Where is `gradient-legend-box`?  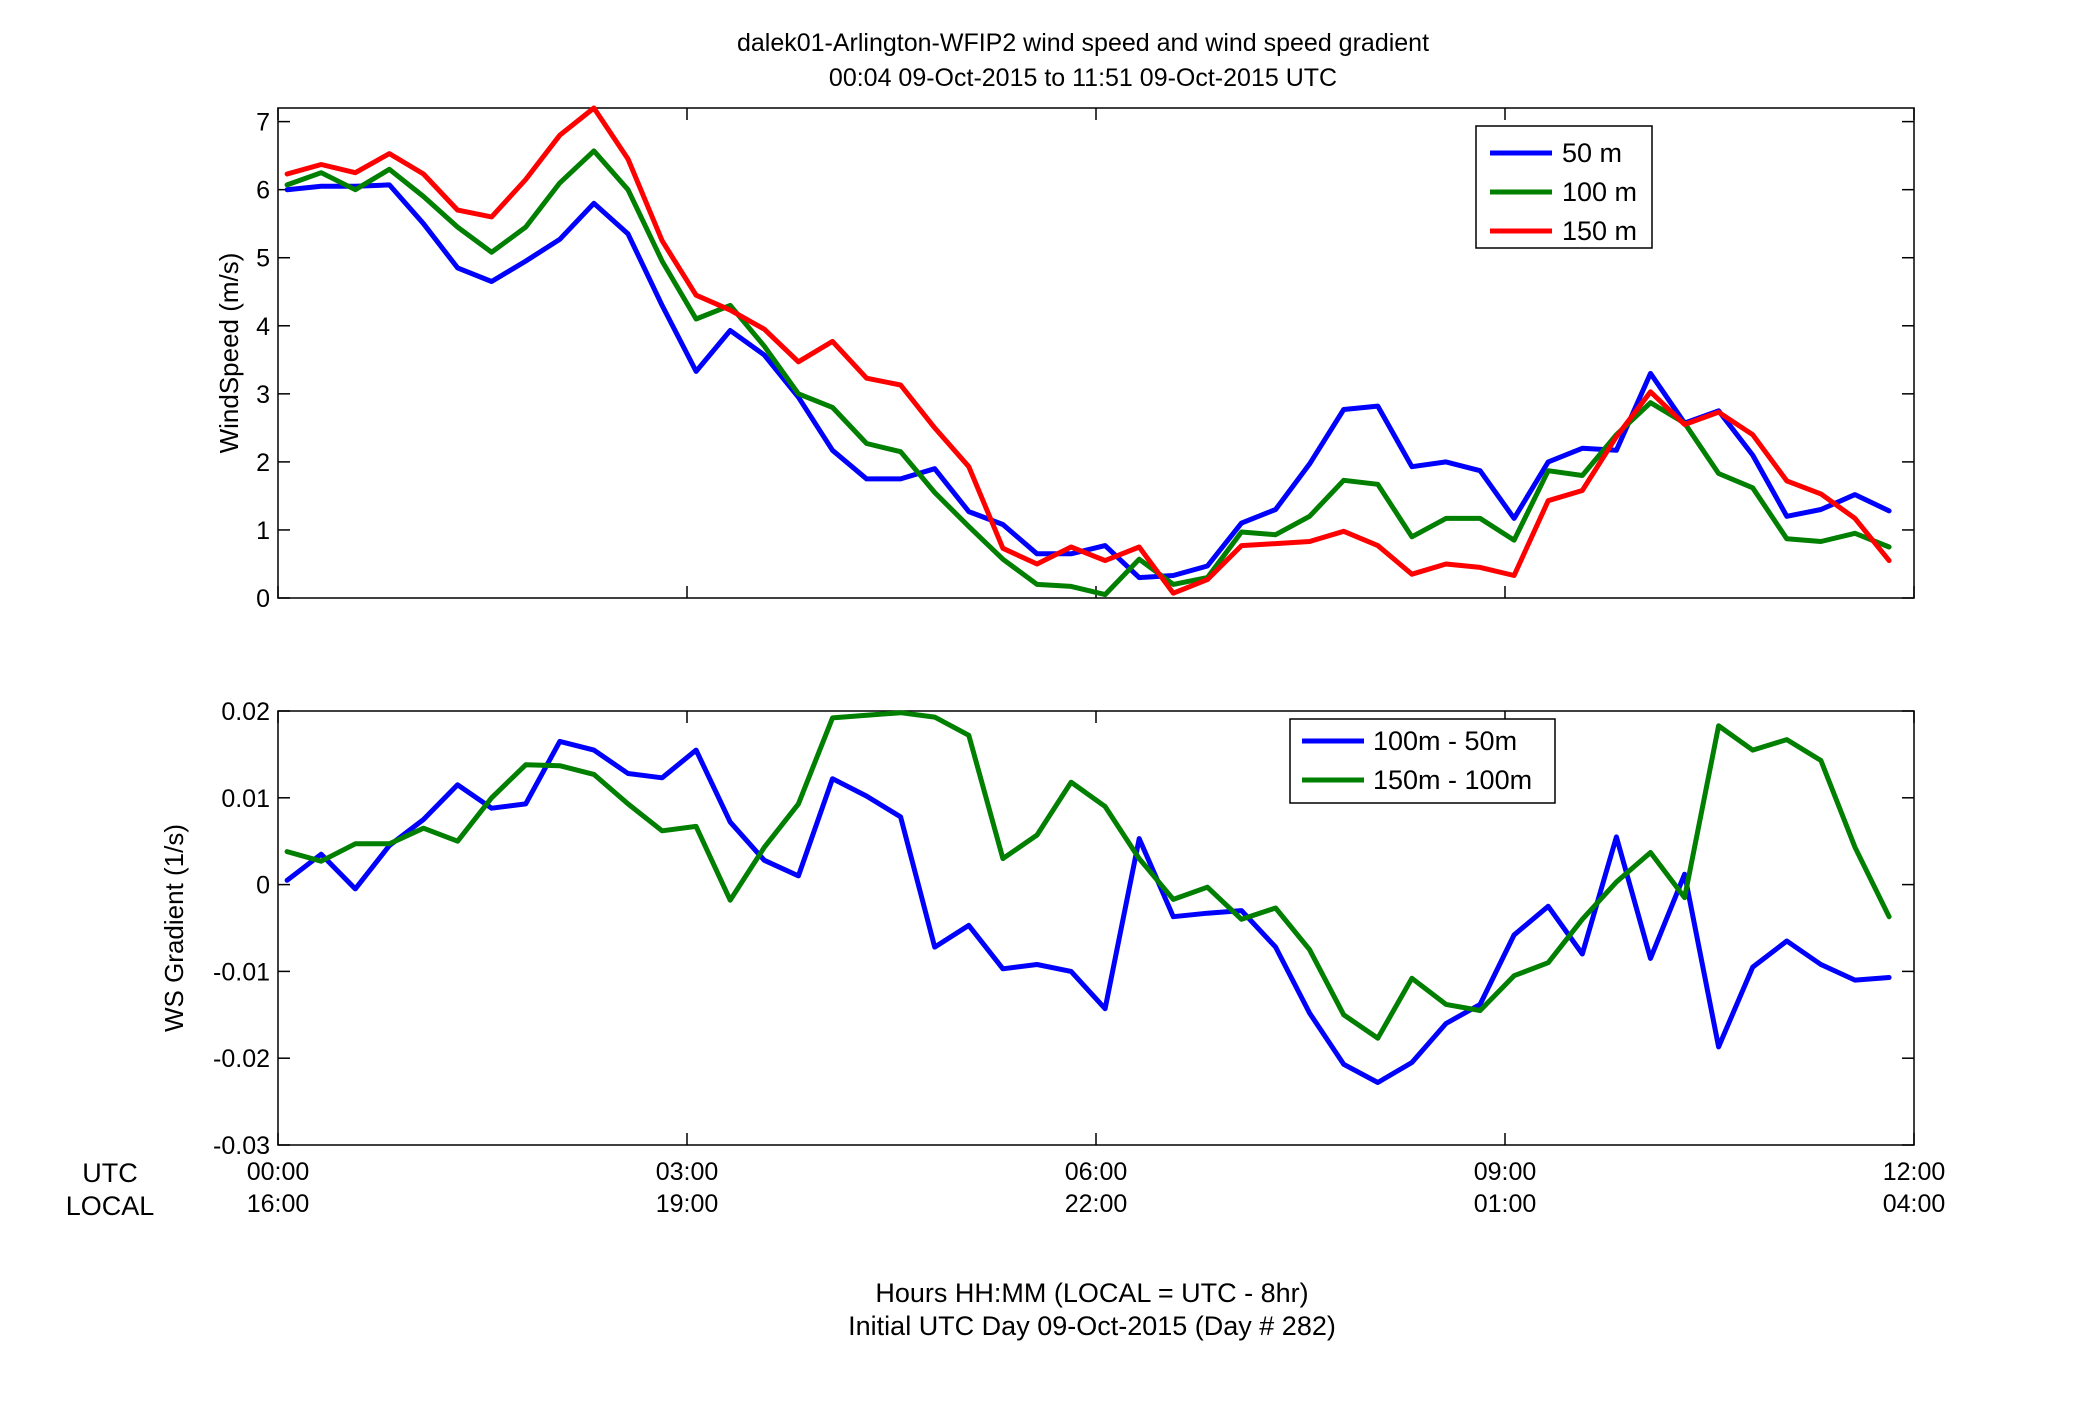 gradient-legend-box is located at coordinates (1422, 761).